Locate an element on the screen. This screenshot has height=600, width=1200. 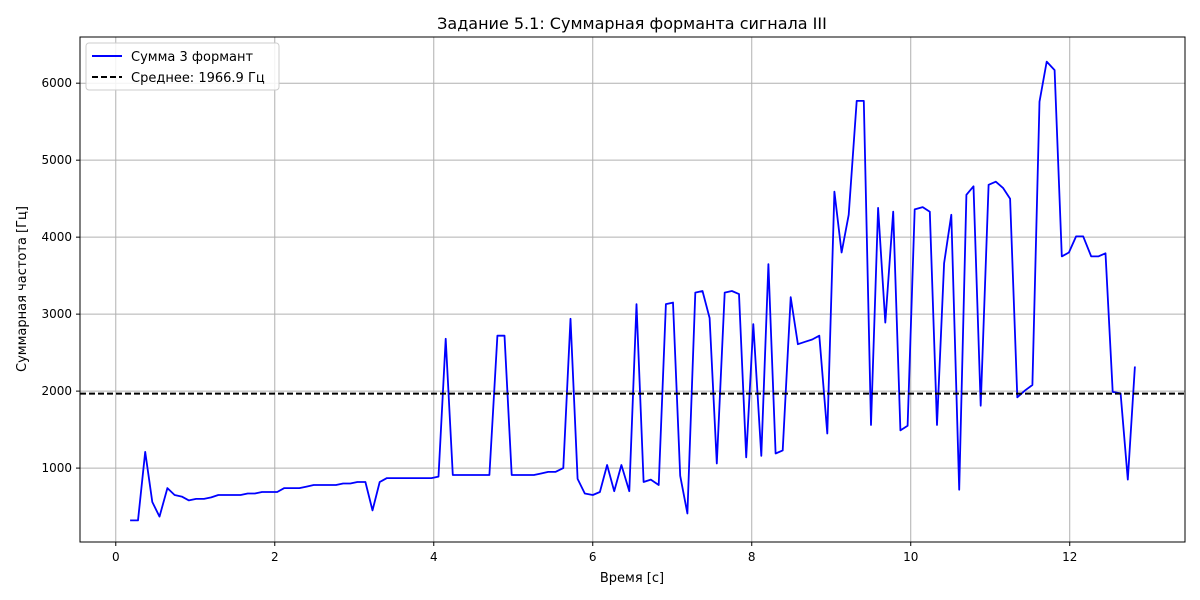
y-tick-label: 2000 is located at coordinates (56, 391).